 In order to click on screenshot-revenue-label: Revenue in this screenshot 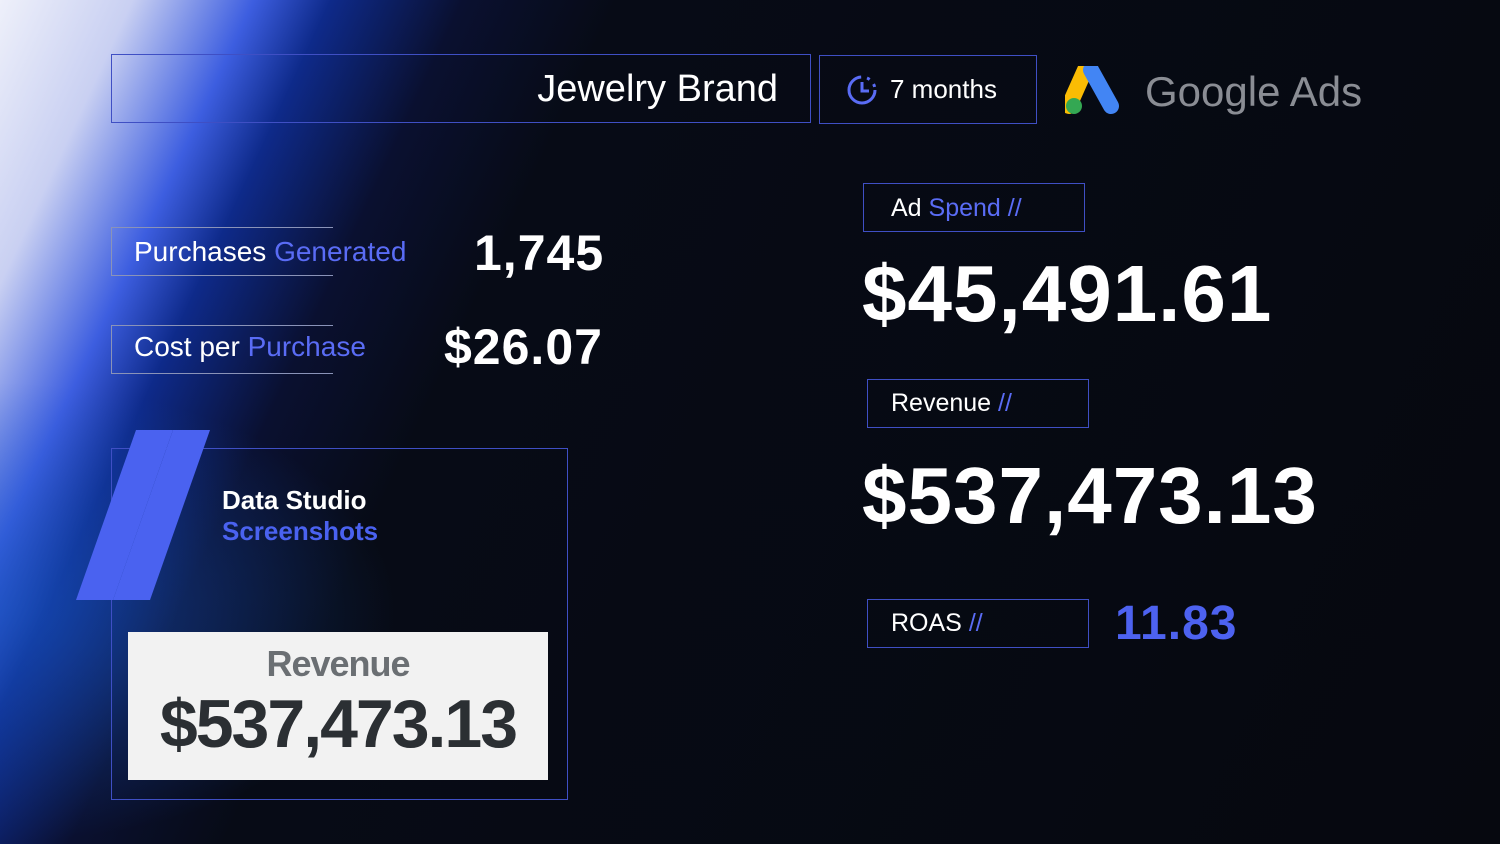, I will do `click(338, 663)`.